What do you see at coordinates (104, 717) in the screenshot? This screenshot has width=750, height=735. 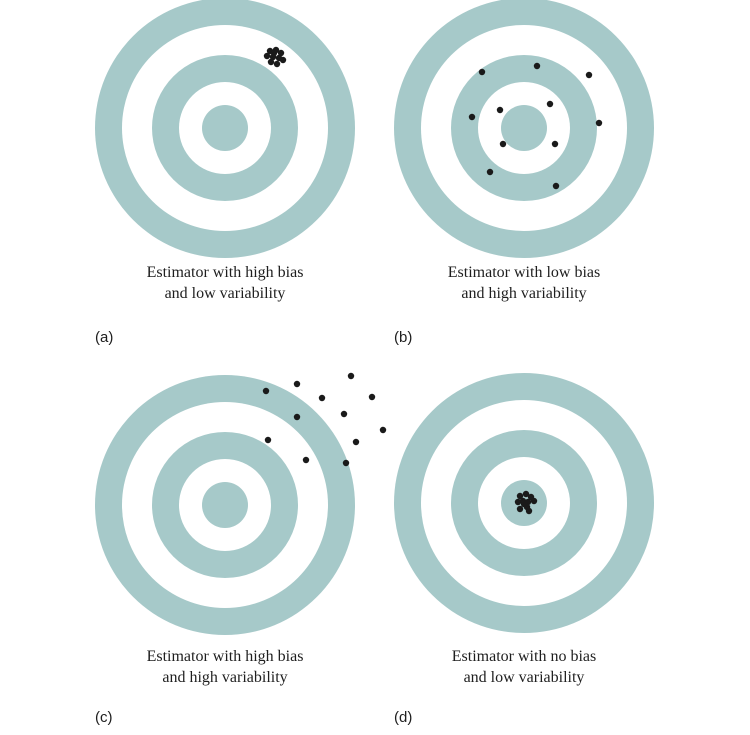 I see `panel-label-c: (c)` at bounding box center [104, 717].